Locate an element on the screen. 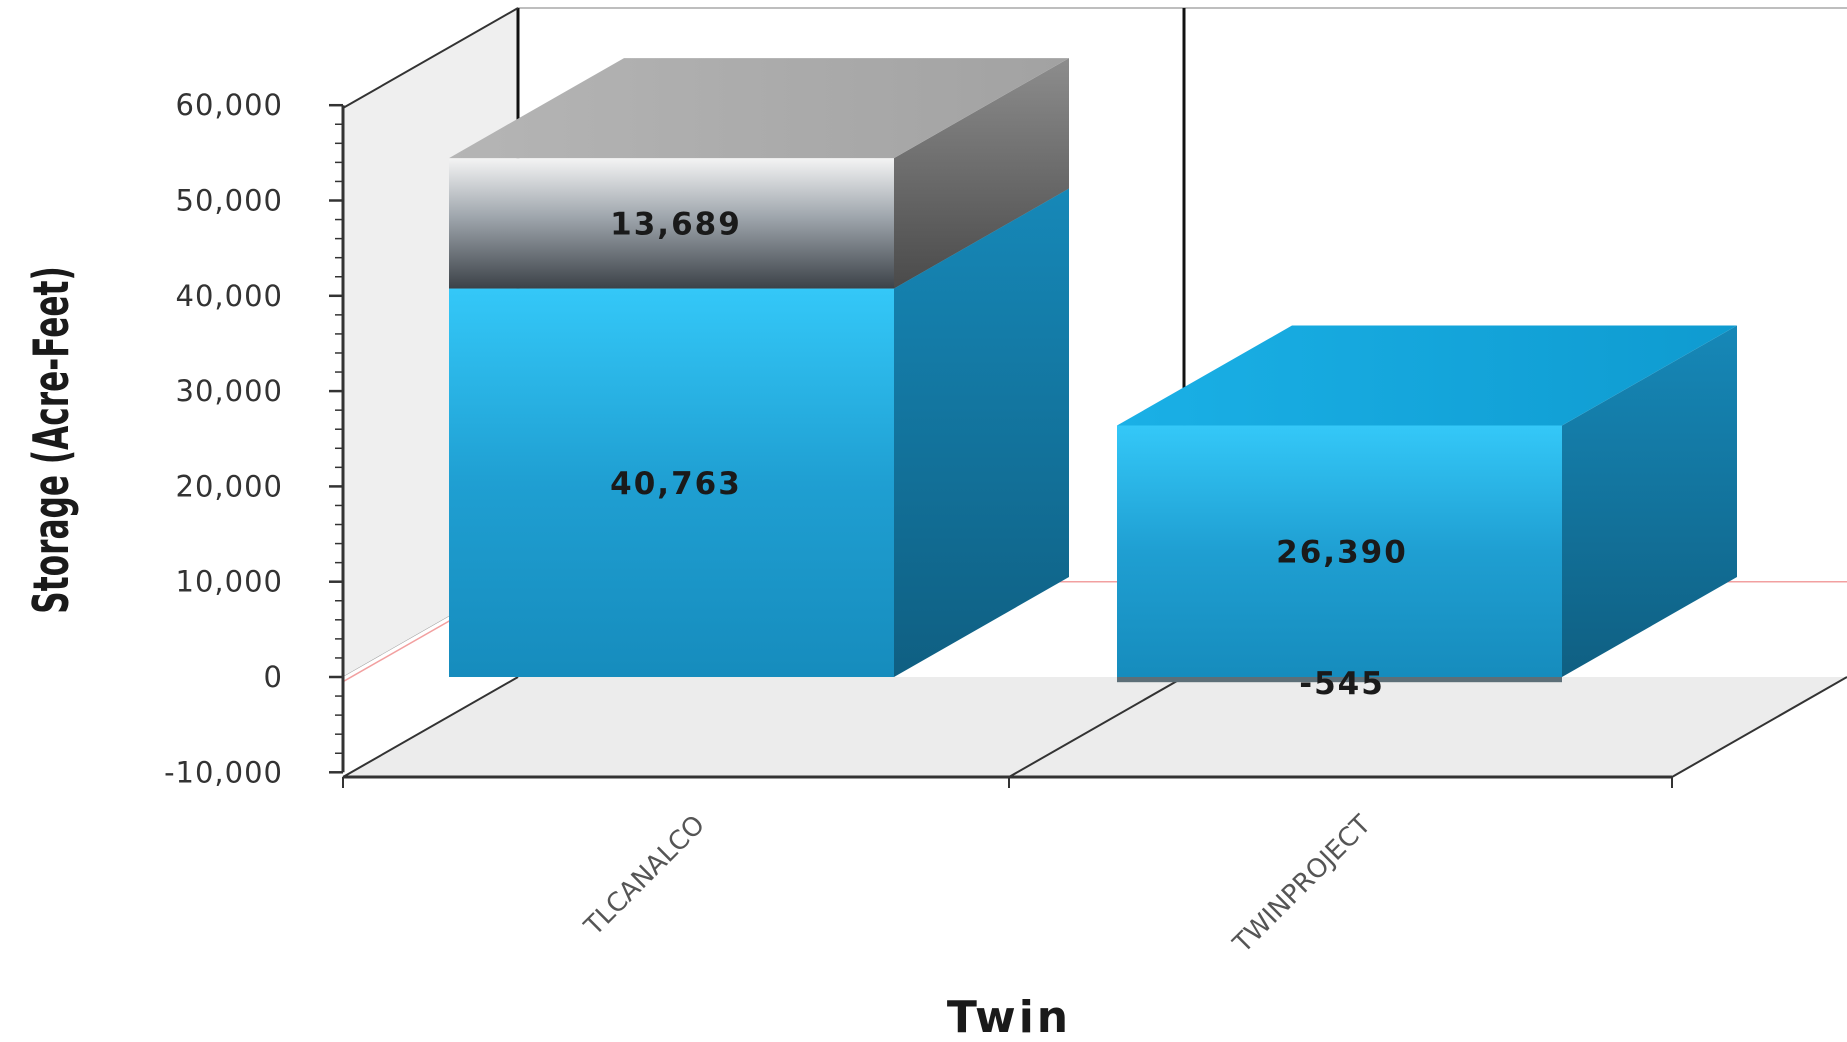 Image resolution: width=1847 pixels, height=1042 pixels. y-tick-label: 0 is located at coordinates (273, 677).